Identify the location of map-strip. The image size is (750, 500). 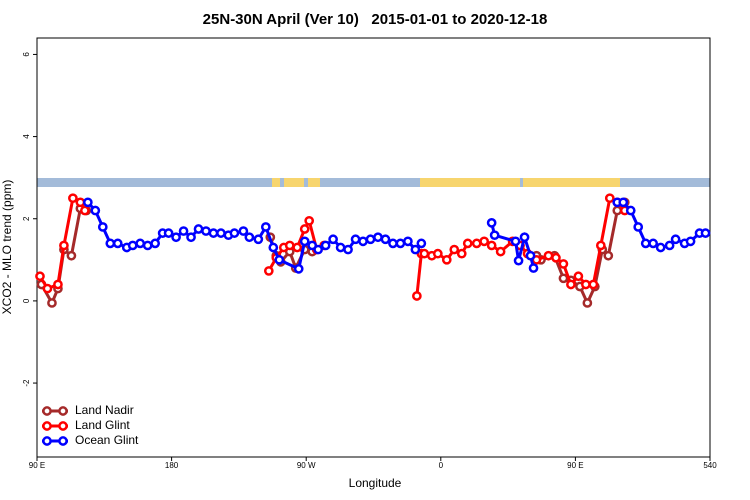
(373, 182).